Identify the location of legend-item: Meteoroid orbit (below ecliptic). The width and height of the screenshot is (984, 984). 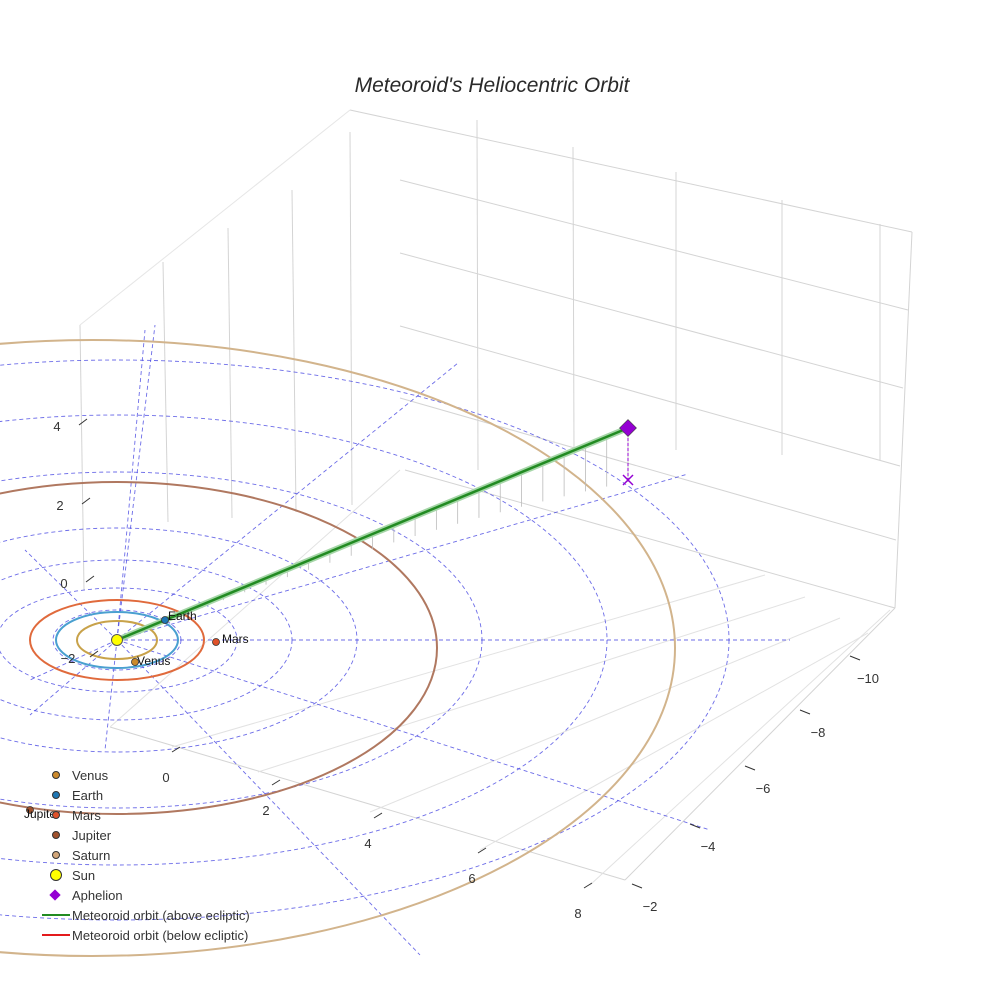
(135, 935).